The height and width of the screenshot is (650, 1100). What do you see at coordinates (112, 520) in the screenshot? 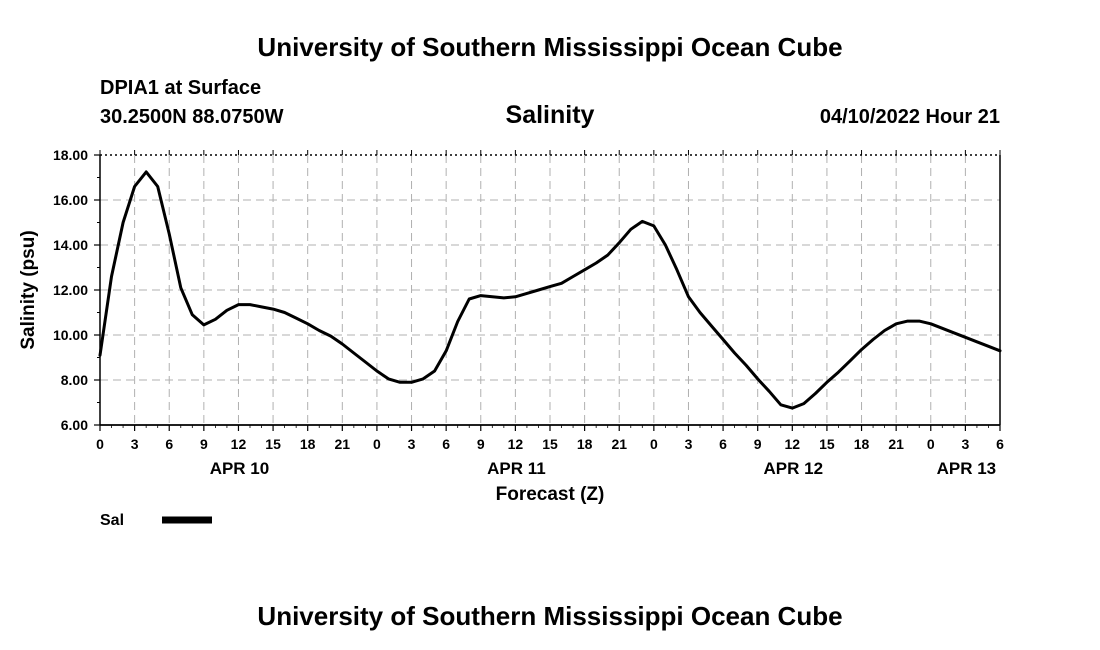
I see `legend-label: Sal` at bounding box center [112, 520].